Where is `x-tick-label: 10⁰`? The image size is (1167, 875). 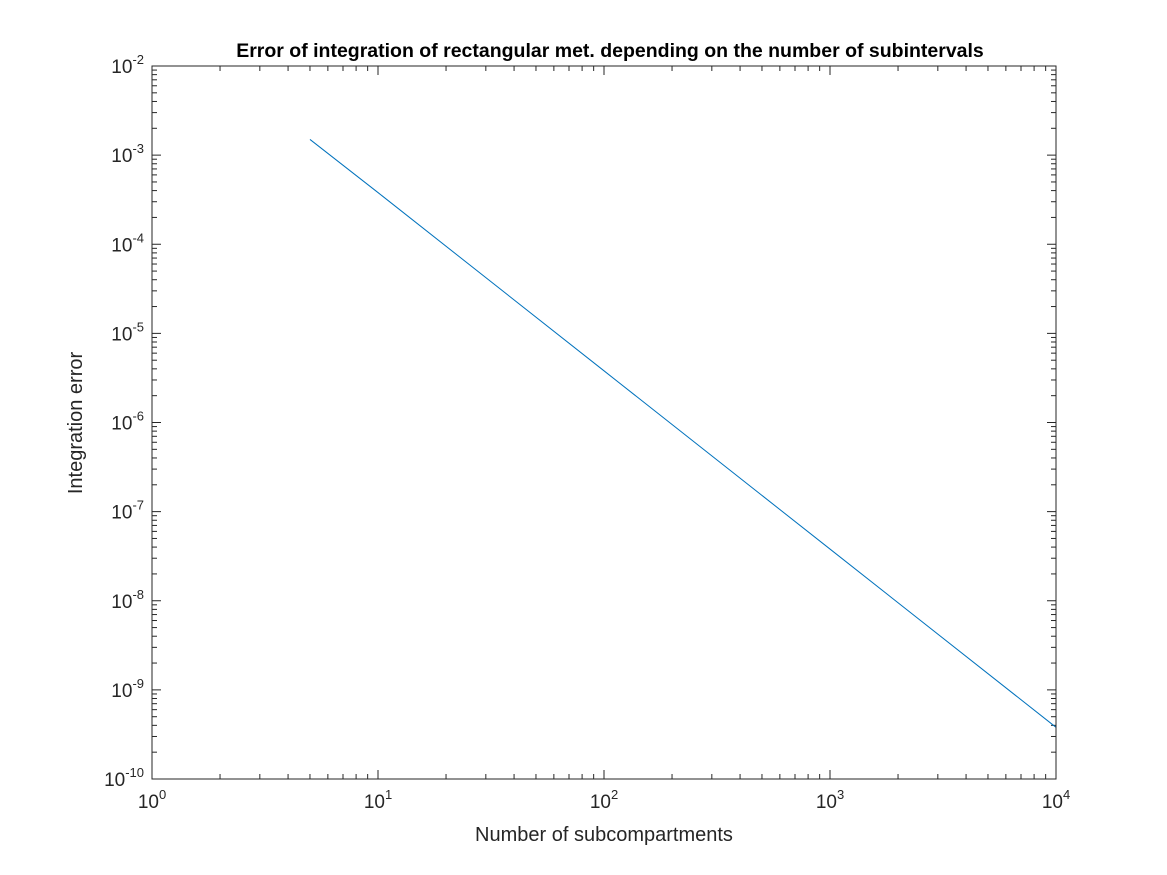 x-tick-label: 10⁰ is located at coordinates (152, 800).